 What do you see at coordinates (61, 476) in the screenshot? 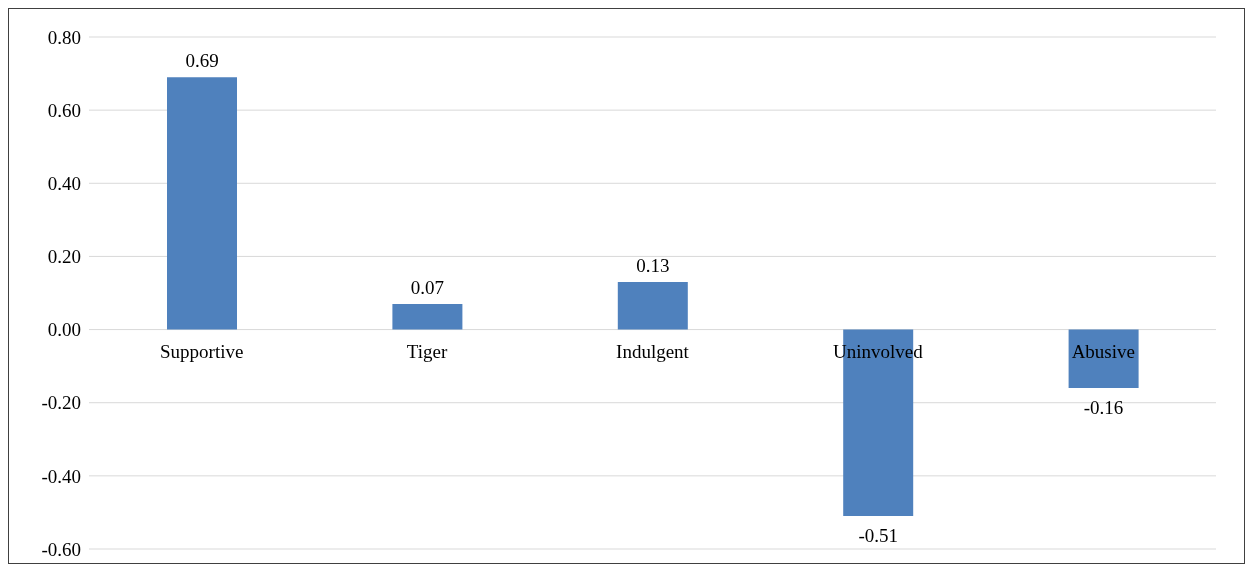
I see `y-tick-label: -0.40` at bounding box center [61, 476].